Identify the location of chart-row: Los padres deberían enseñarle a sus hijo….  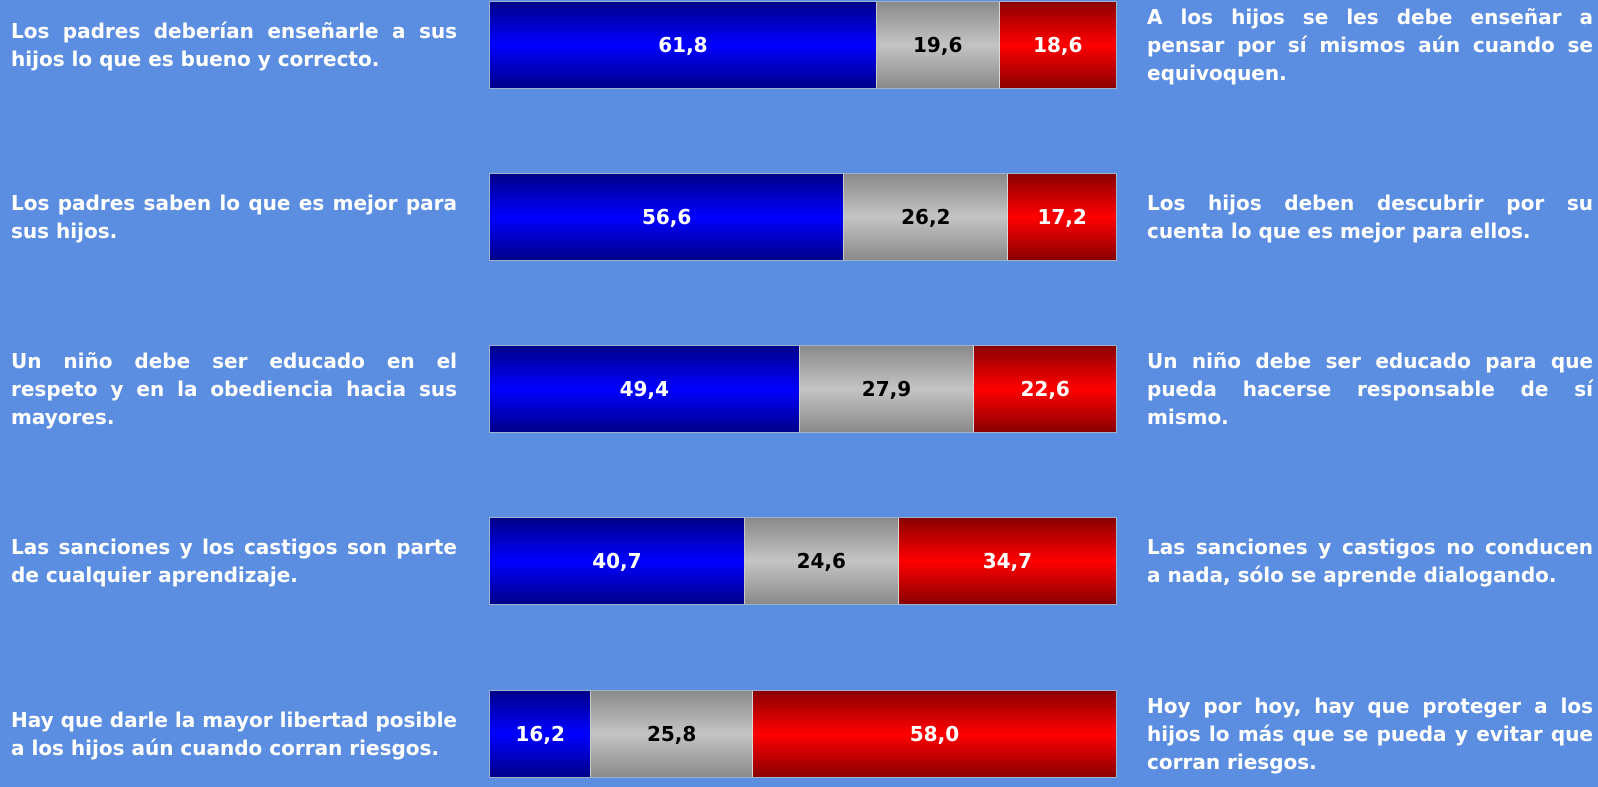
(799, 45).